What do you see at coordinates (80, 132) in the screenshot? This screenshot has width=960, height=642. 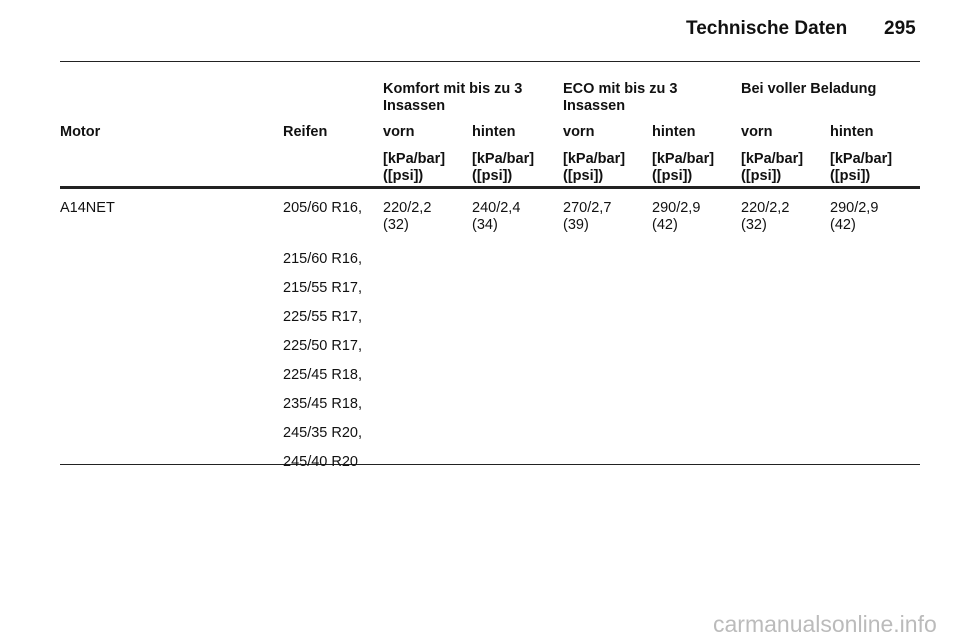 I see `column-header: Motor` at bounding box center [80, 132].